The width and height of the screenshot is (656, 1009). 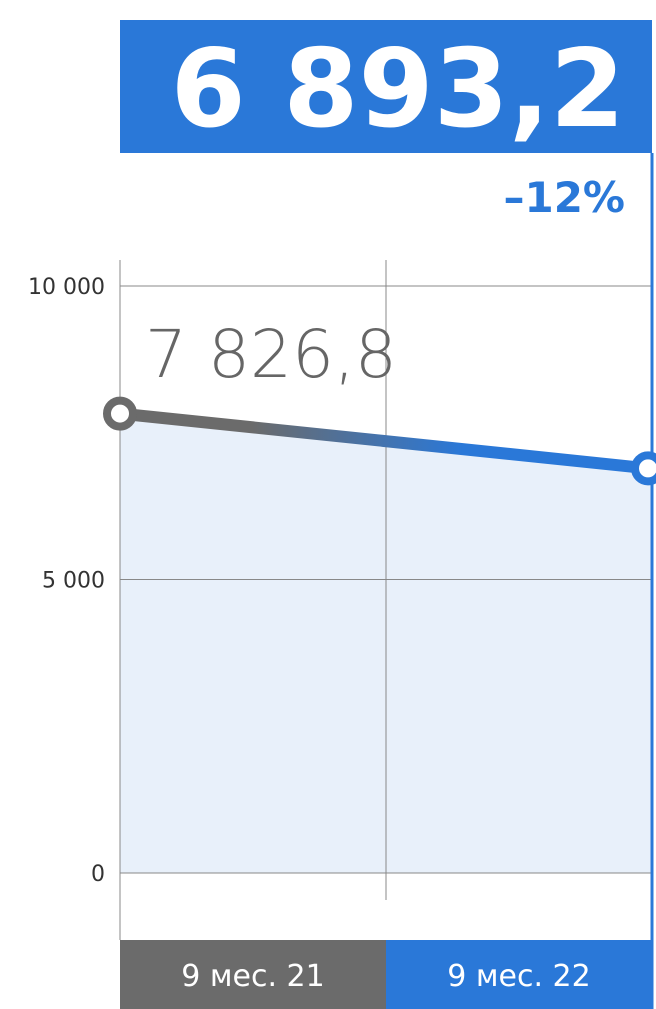 I want to click on x-tick-label: 9 мес. 21, so click(x=252, y=976).